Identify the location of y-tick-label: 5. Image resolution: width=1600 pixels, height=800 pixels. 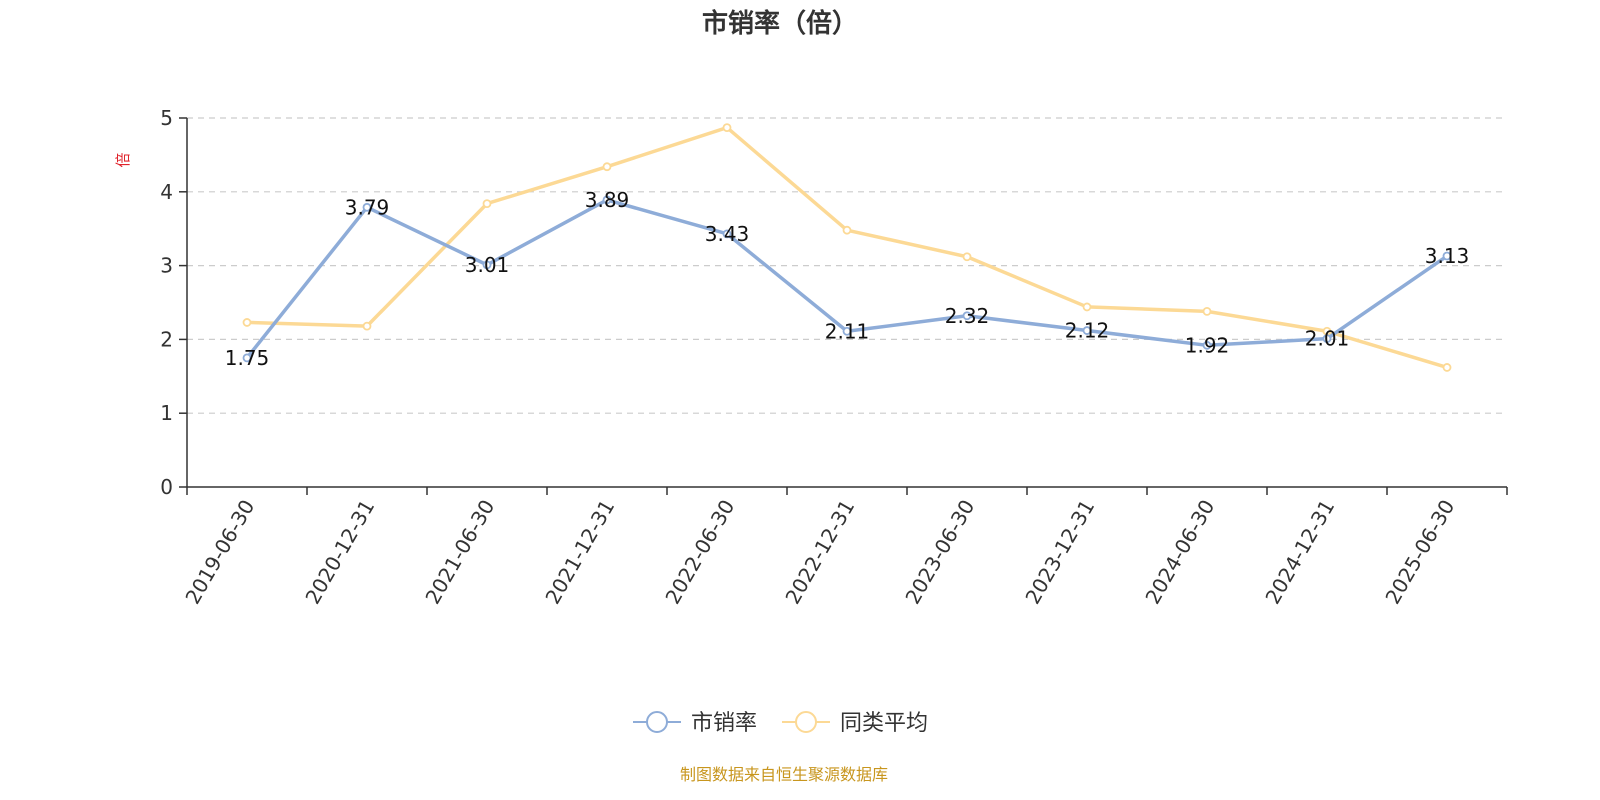
(166, 118).